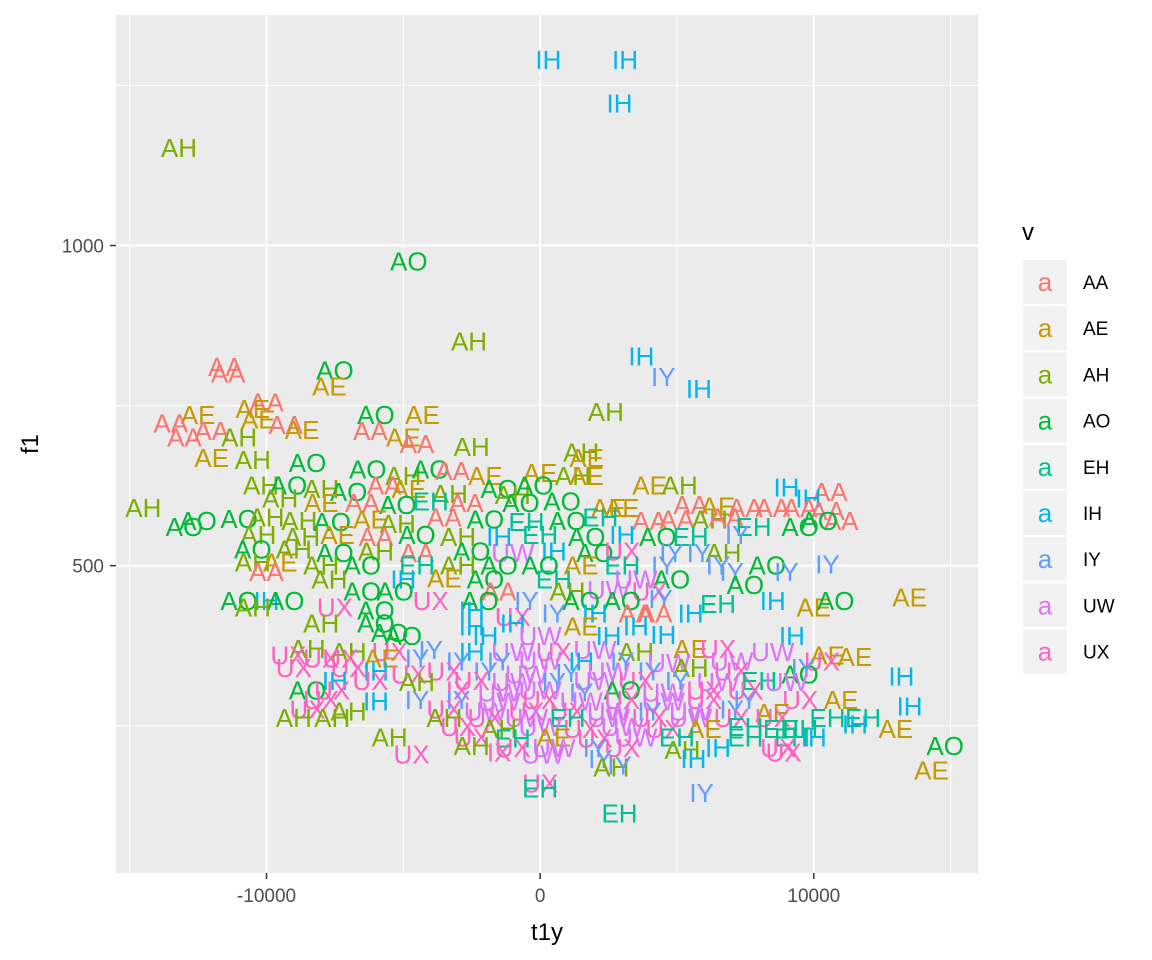 The width and height of the screenshot is (1152, 960). What do you see at coordinates (1096, 468) in the screenshot?
I see `legend-label: EH` at bounding box center [1096, 468].